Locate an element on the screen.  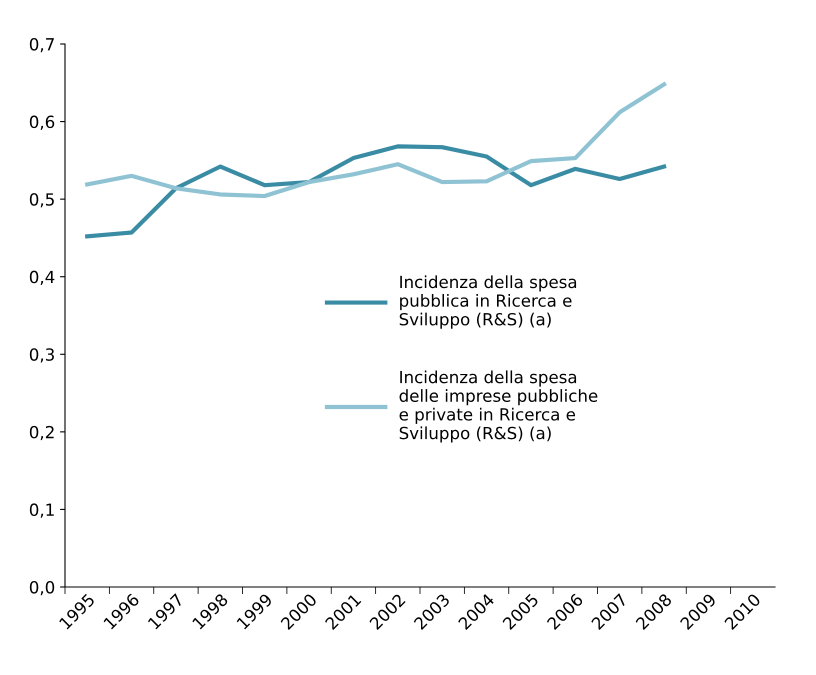
y-tick-label: 0,4 is located at coordinates (42, 277).